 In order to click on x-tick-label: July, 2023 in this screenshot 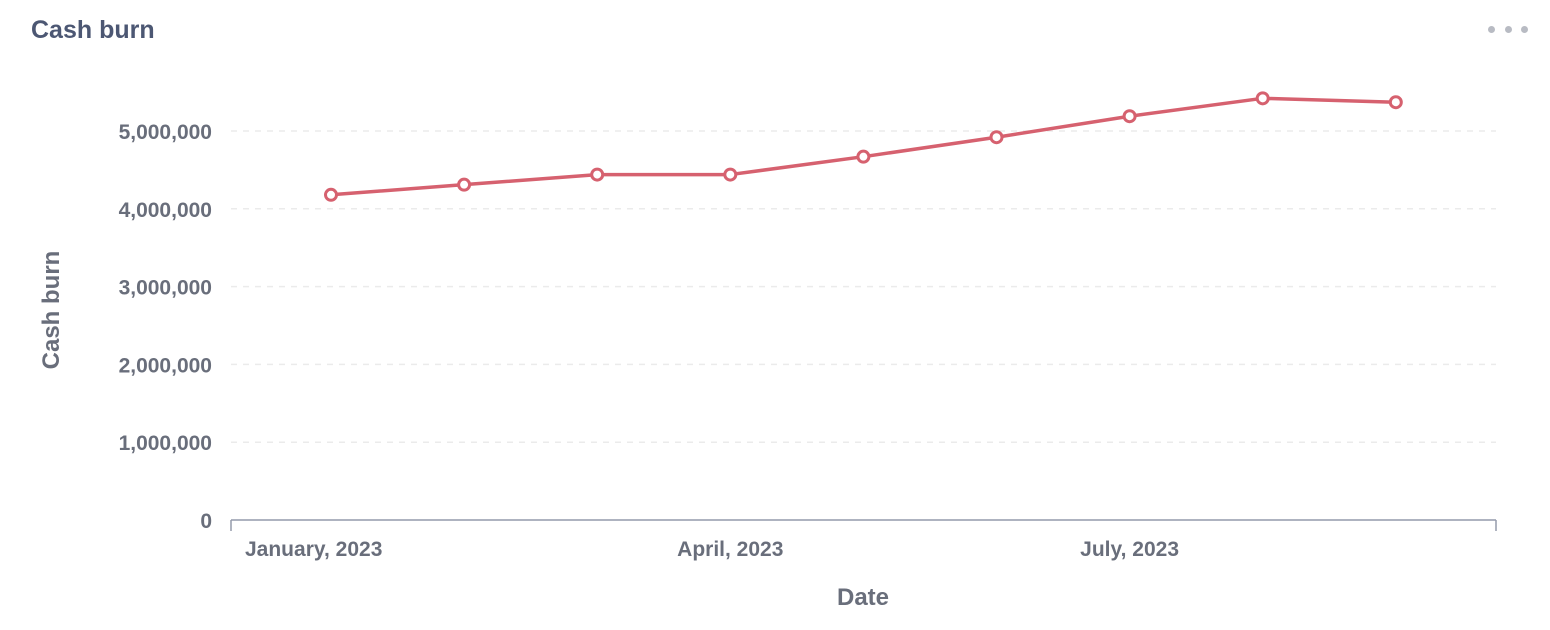, I will do `click(1129, 549)`.